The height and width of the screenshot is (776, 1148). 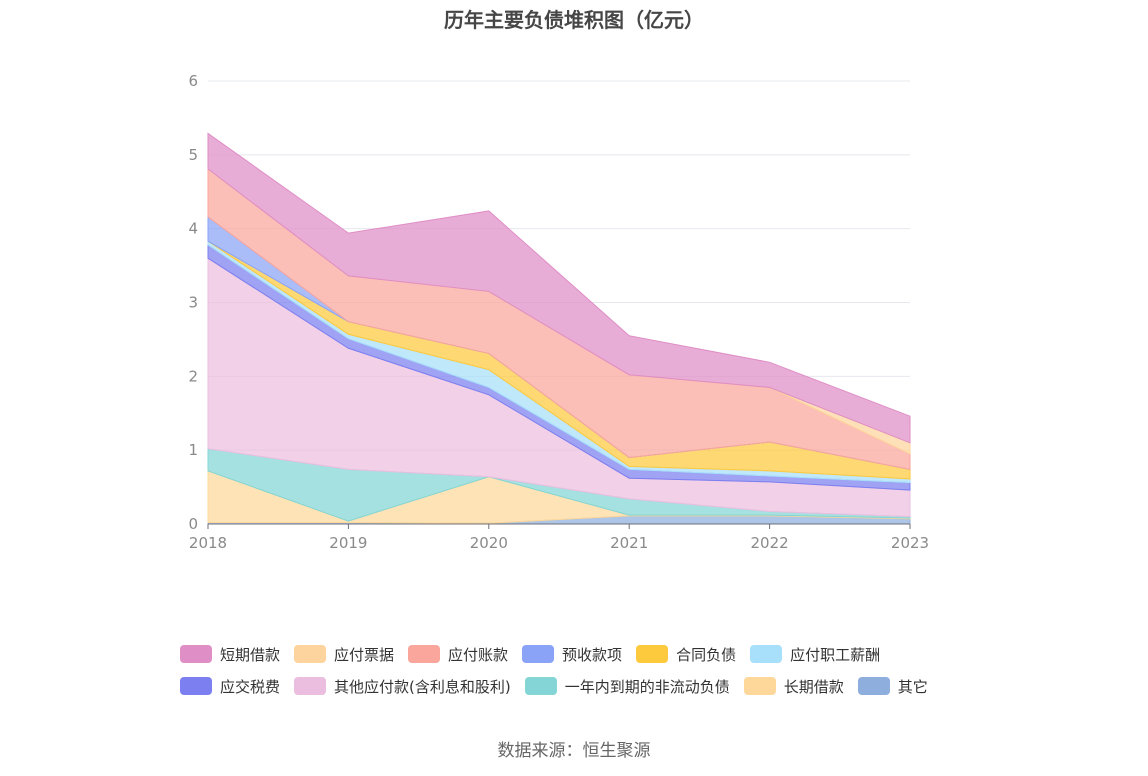 What do you see at coordinates (364, 654) in the screenshot?
I see `legend-label: 应付票据` at bounding box center [364, 654].